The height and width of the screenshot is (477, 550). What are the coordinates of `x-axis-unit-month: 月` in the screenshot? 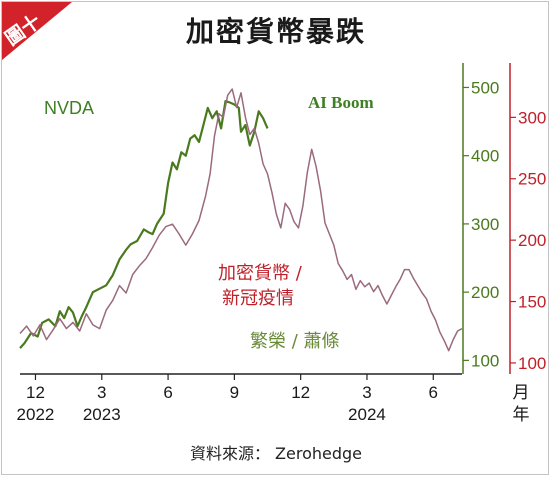 It's located at (521, 393).